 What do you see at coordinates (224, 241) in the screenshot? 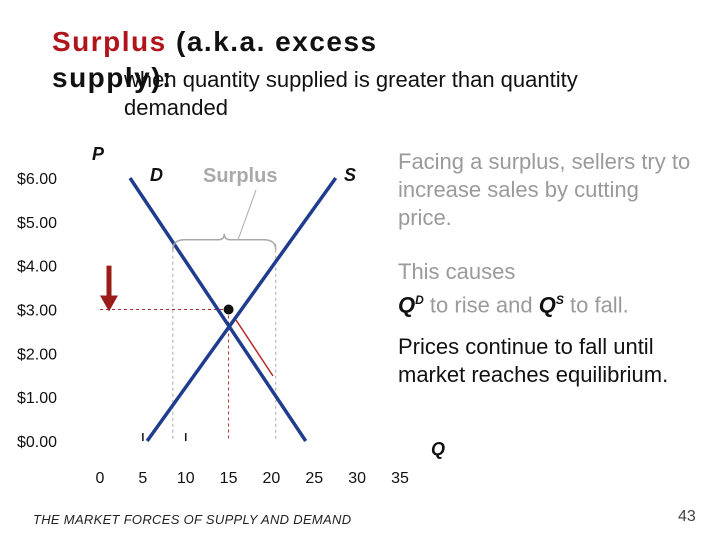
I see `surplus-brace` at bounding box center [224, 241].